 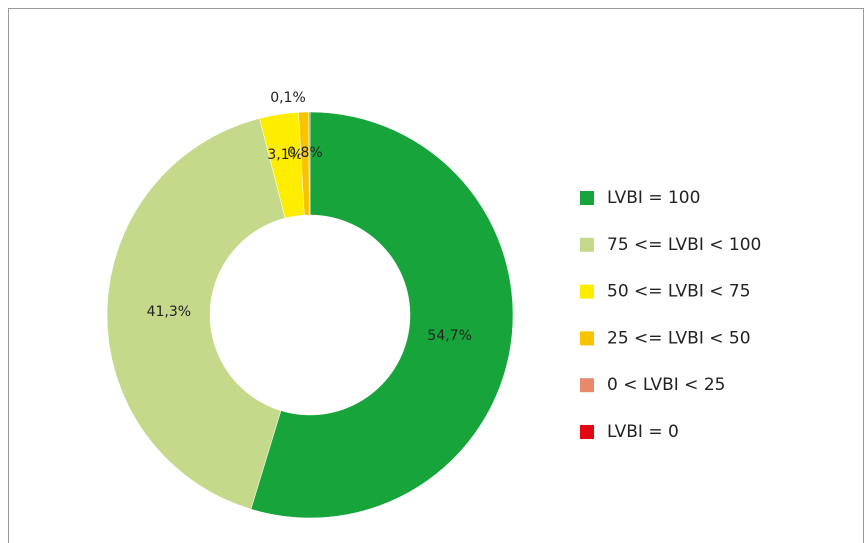 I want to click on data-label: 54,7%, so click(x=449, y=336).